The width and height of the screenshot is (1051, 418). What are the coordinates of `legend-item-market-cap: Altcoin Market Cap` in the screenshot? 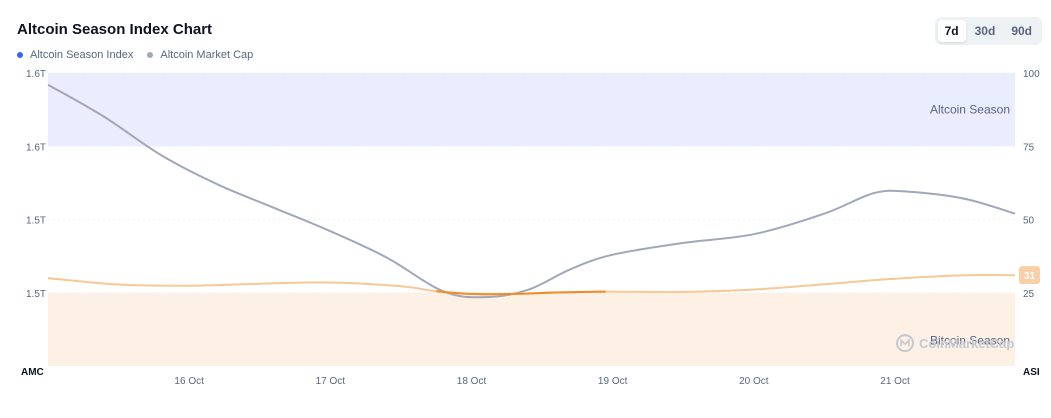 It's located at (200, 55).